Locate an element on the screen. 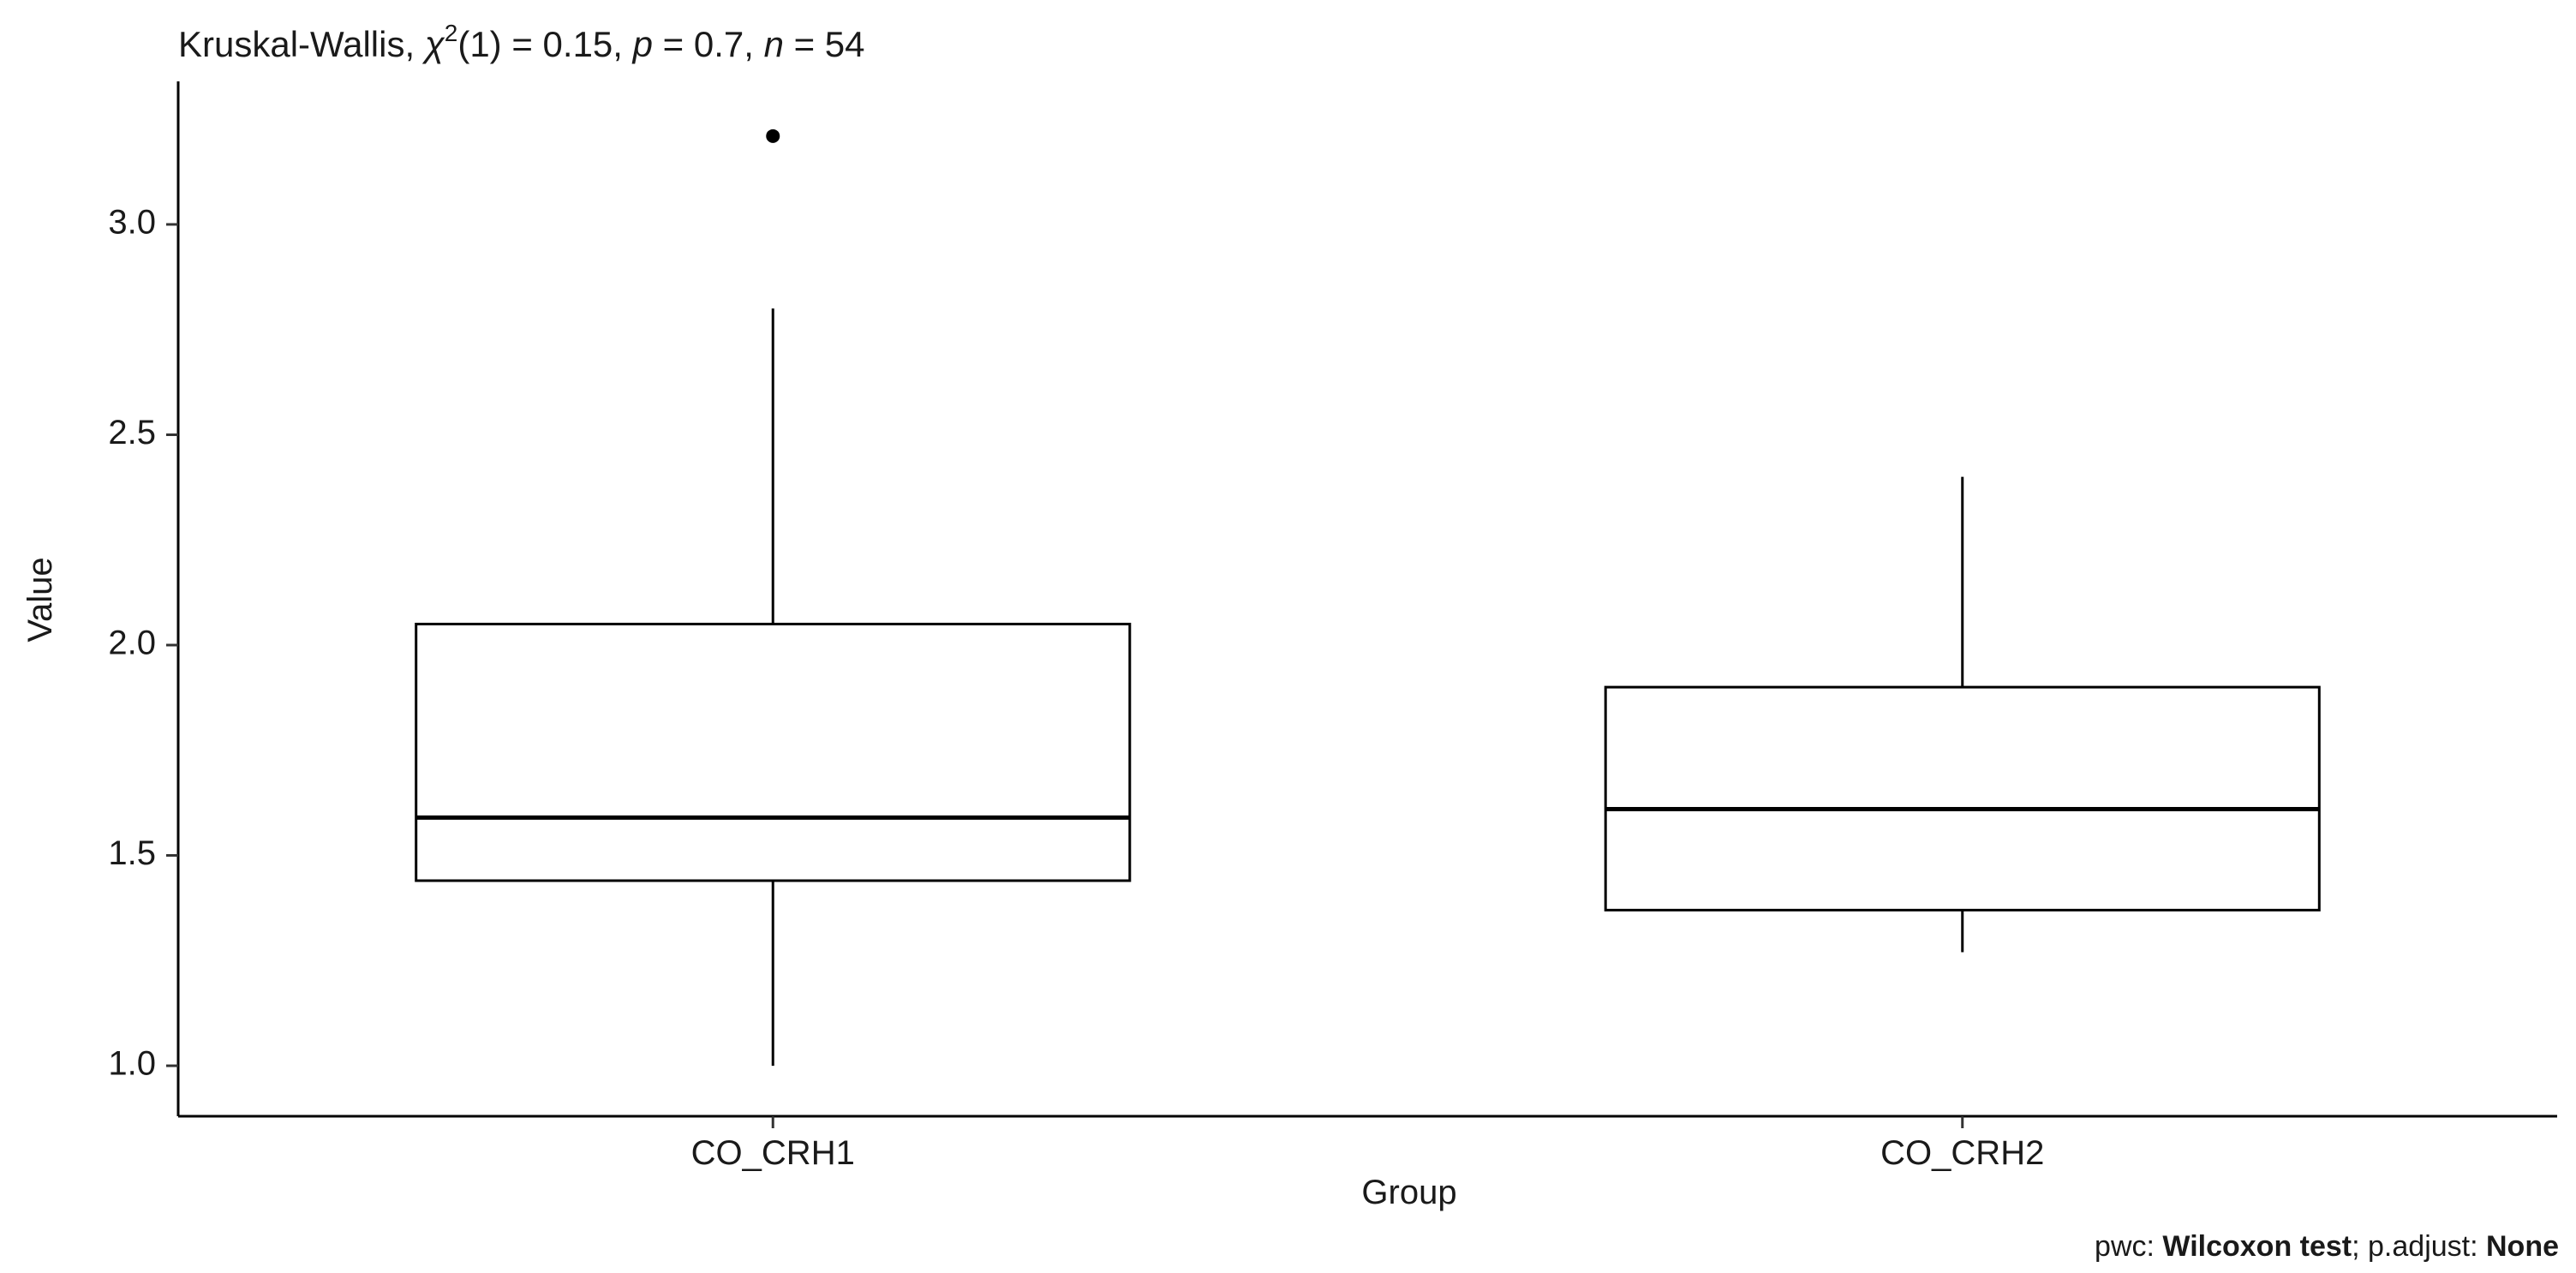 The height and width of the screenshot is (1273, 2576). title-p-symbol: p is located at coordinates (642, 44).